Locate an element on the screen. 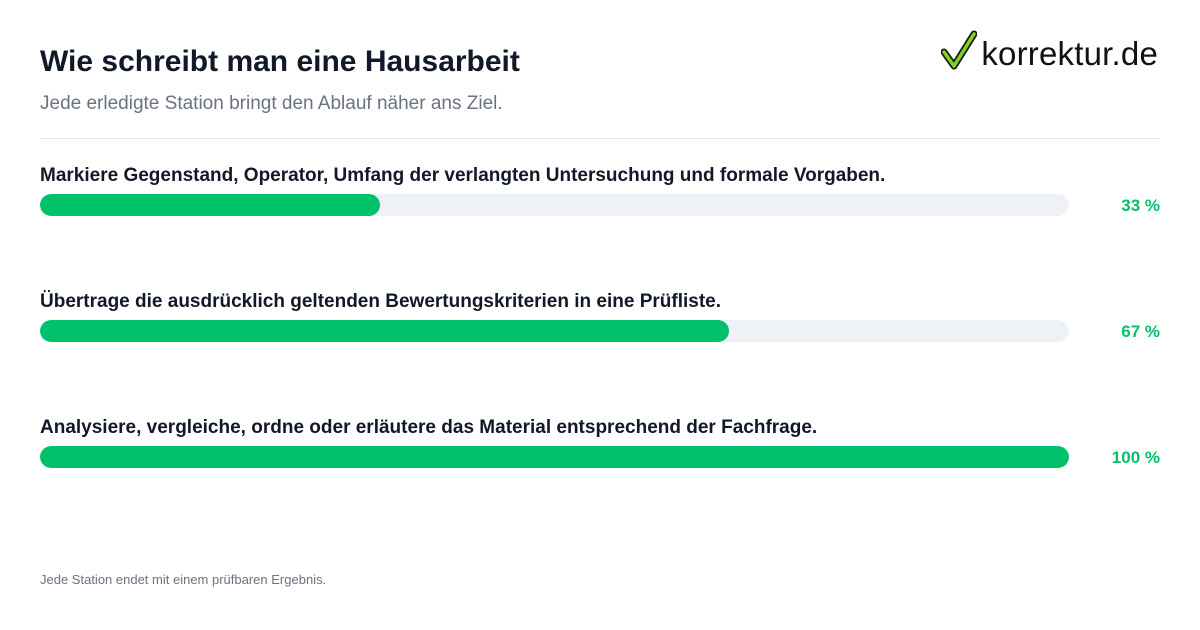 This screenshot has width=1200, height=630. logo-text: korrektur.de is located at coordinates (1069, 53).